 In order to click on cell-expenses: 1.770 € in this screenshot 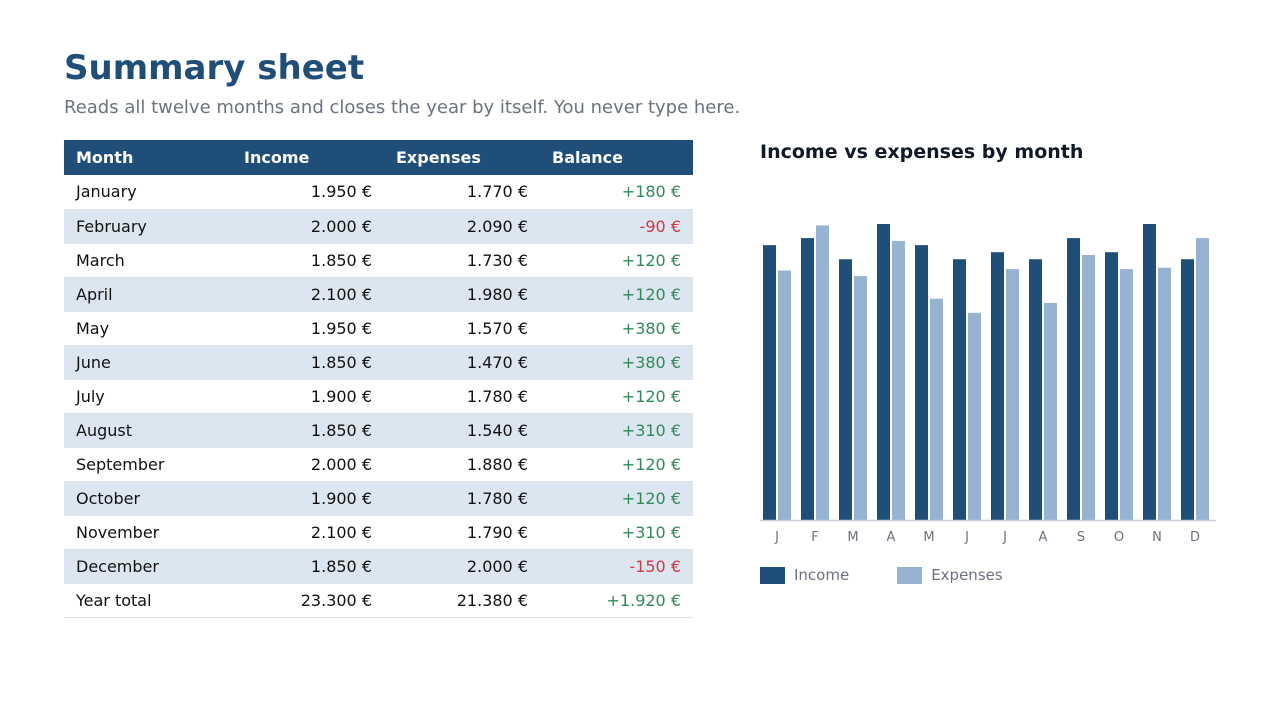, I will do `click(462, 192)`.